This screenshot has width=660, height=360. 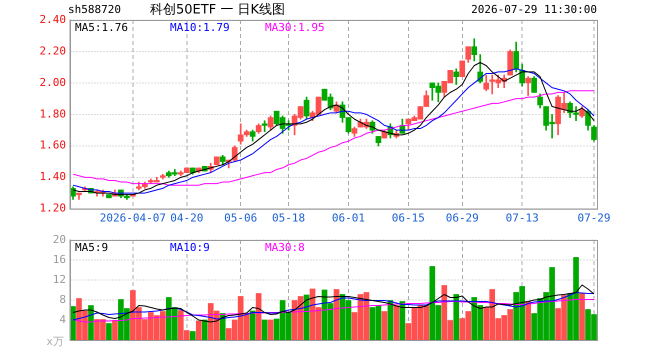 What do you see at coordinates (462, 217) in the screenshot?
I see `x-tick-label: 06-29` at bounding box center [462, 217].